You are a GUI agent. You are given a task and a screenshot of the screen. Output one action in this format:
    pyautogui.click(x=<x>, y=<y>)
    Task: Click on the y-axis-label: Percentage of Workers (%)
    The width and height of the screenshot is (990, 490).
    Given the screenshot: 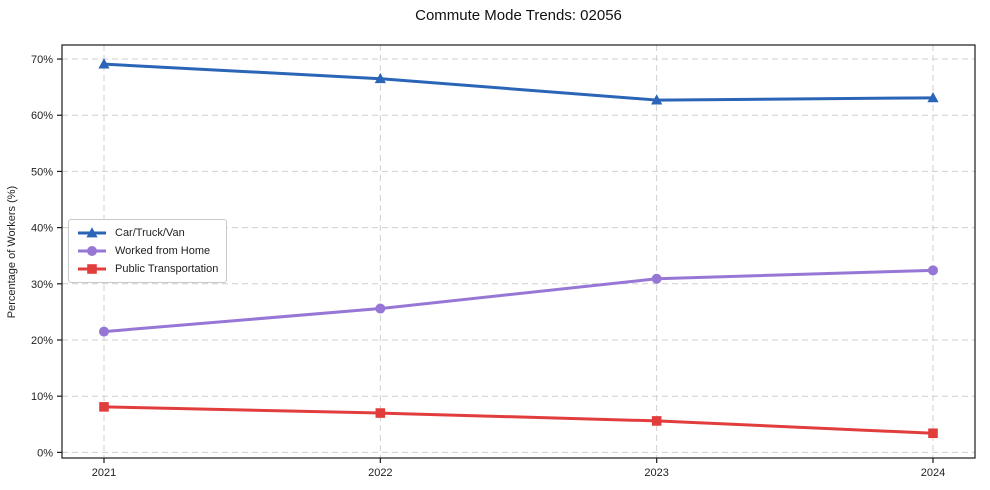 What is the action you would take?
    pyautogui.click(x=12, y=252)
    